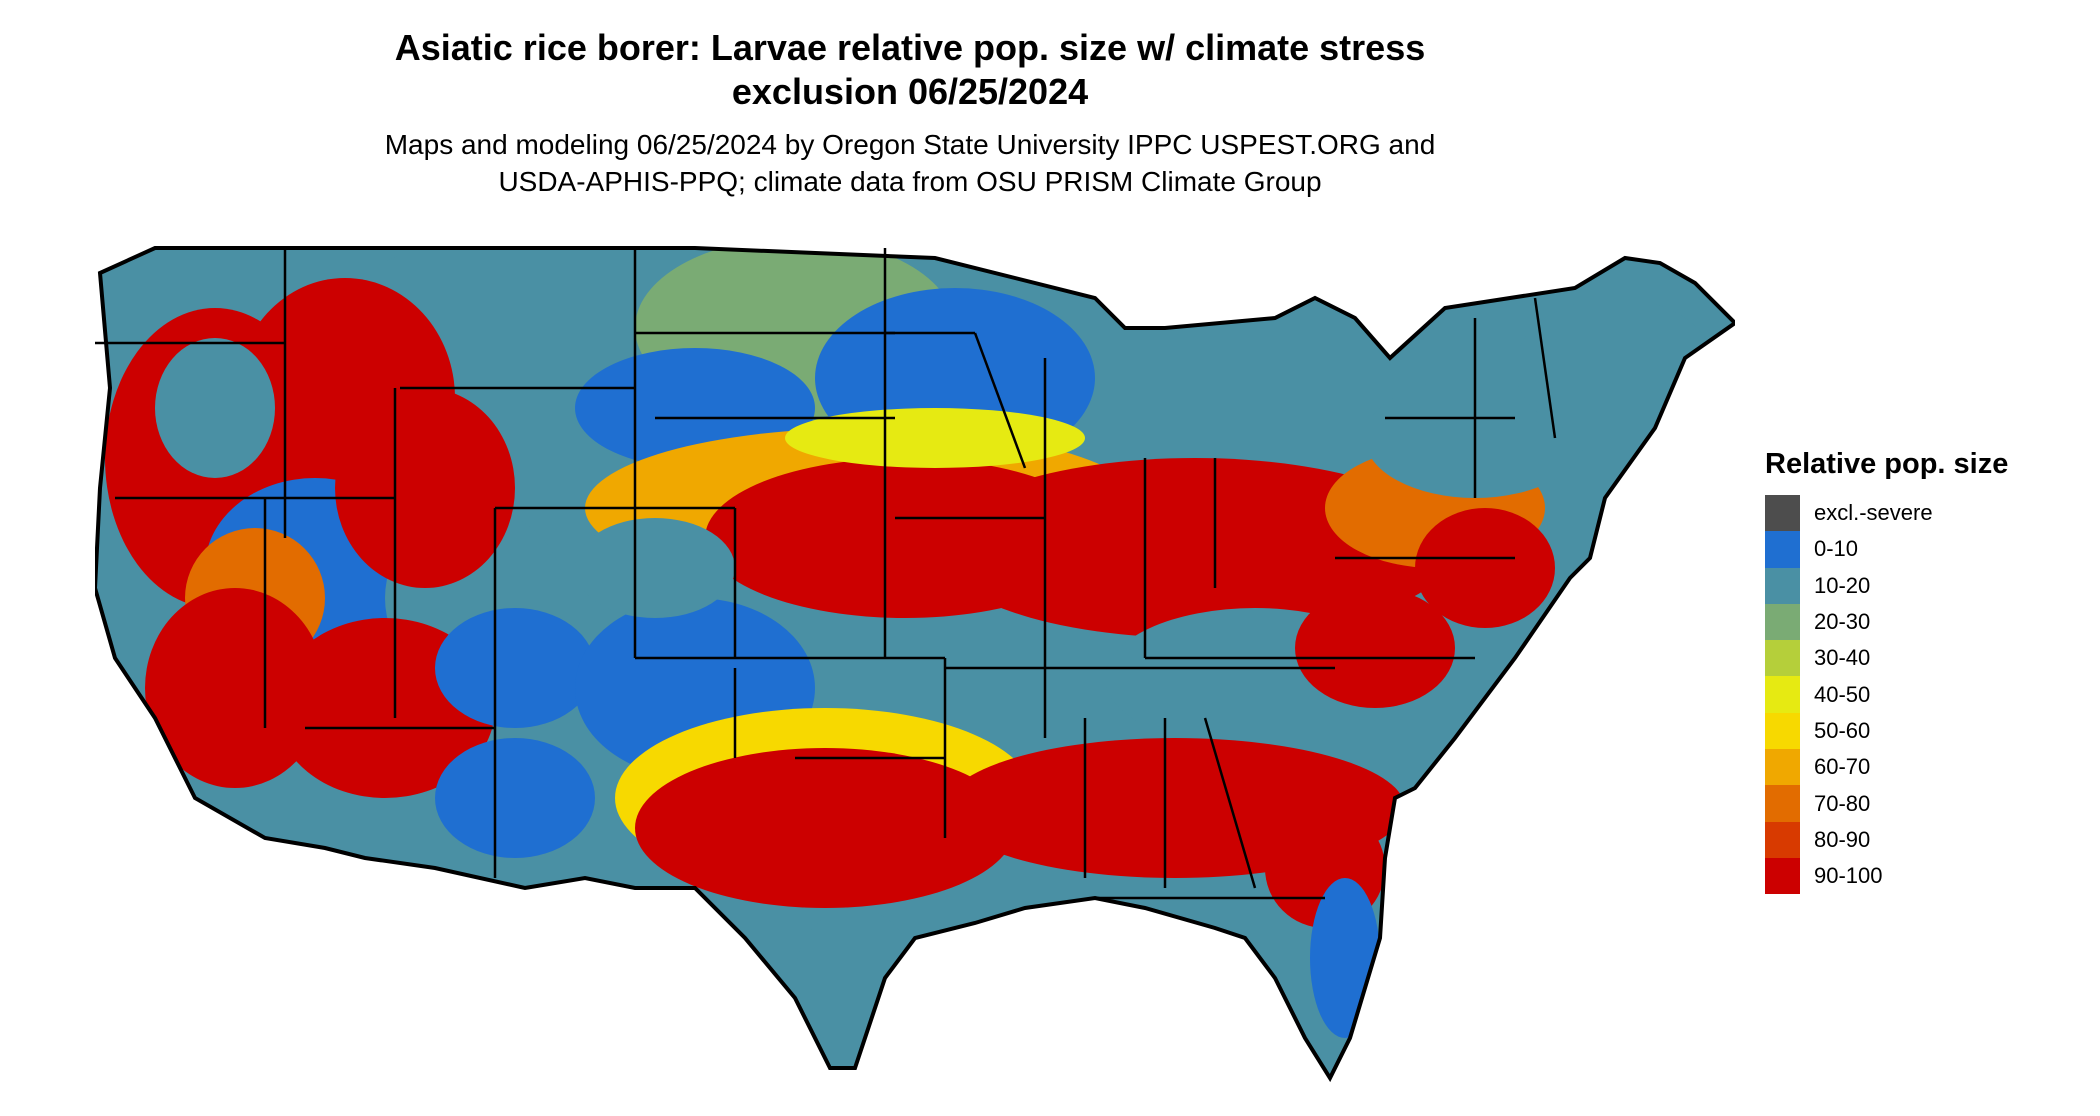 Image resolution: width=2100 pixels, height=1116 pixels. I want to click on legend-item: 40-50, so click(1925, 694).